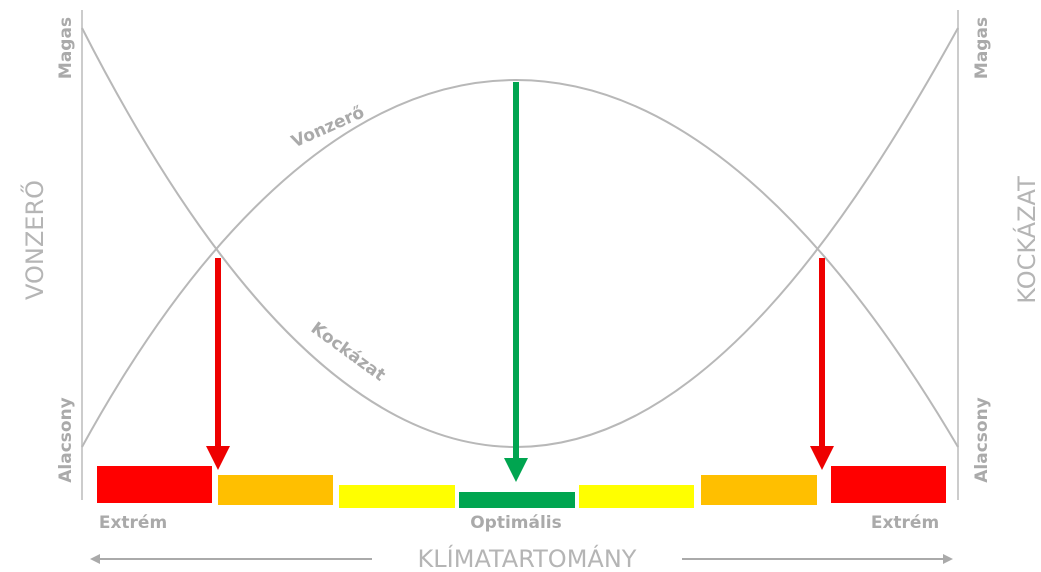 This screenshot has height=572, width=1041. Describe the element at coordinates (34, 240) in the screenshot. I see `left-title: VONZERŐ` at that location.